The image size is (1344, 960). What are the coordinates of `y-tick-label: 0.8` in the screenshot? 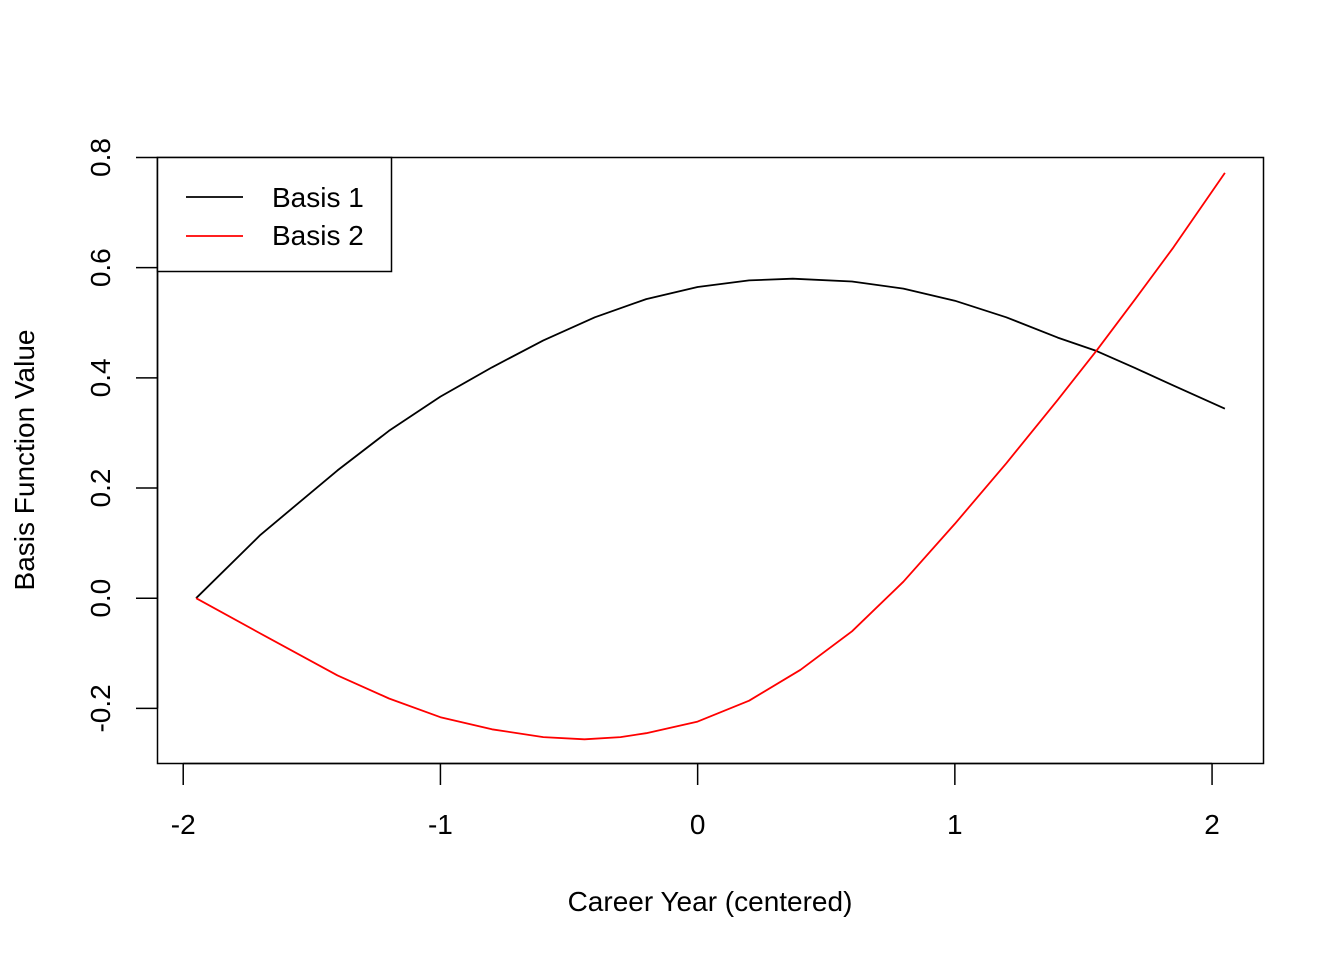 It's located at (100, 157).